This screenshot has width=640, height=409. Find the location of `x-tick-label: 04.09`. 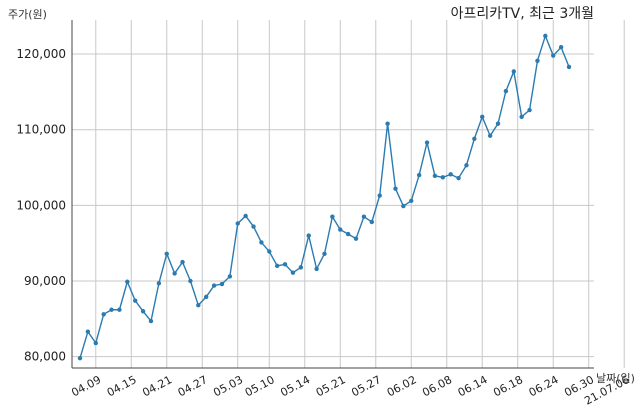

x-tick-label: 04.09 is located at coordinates (86, 386).